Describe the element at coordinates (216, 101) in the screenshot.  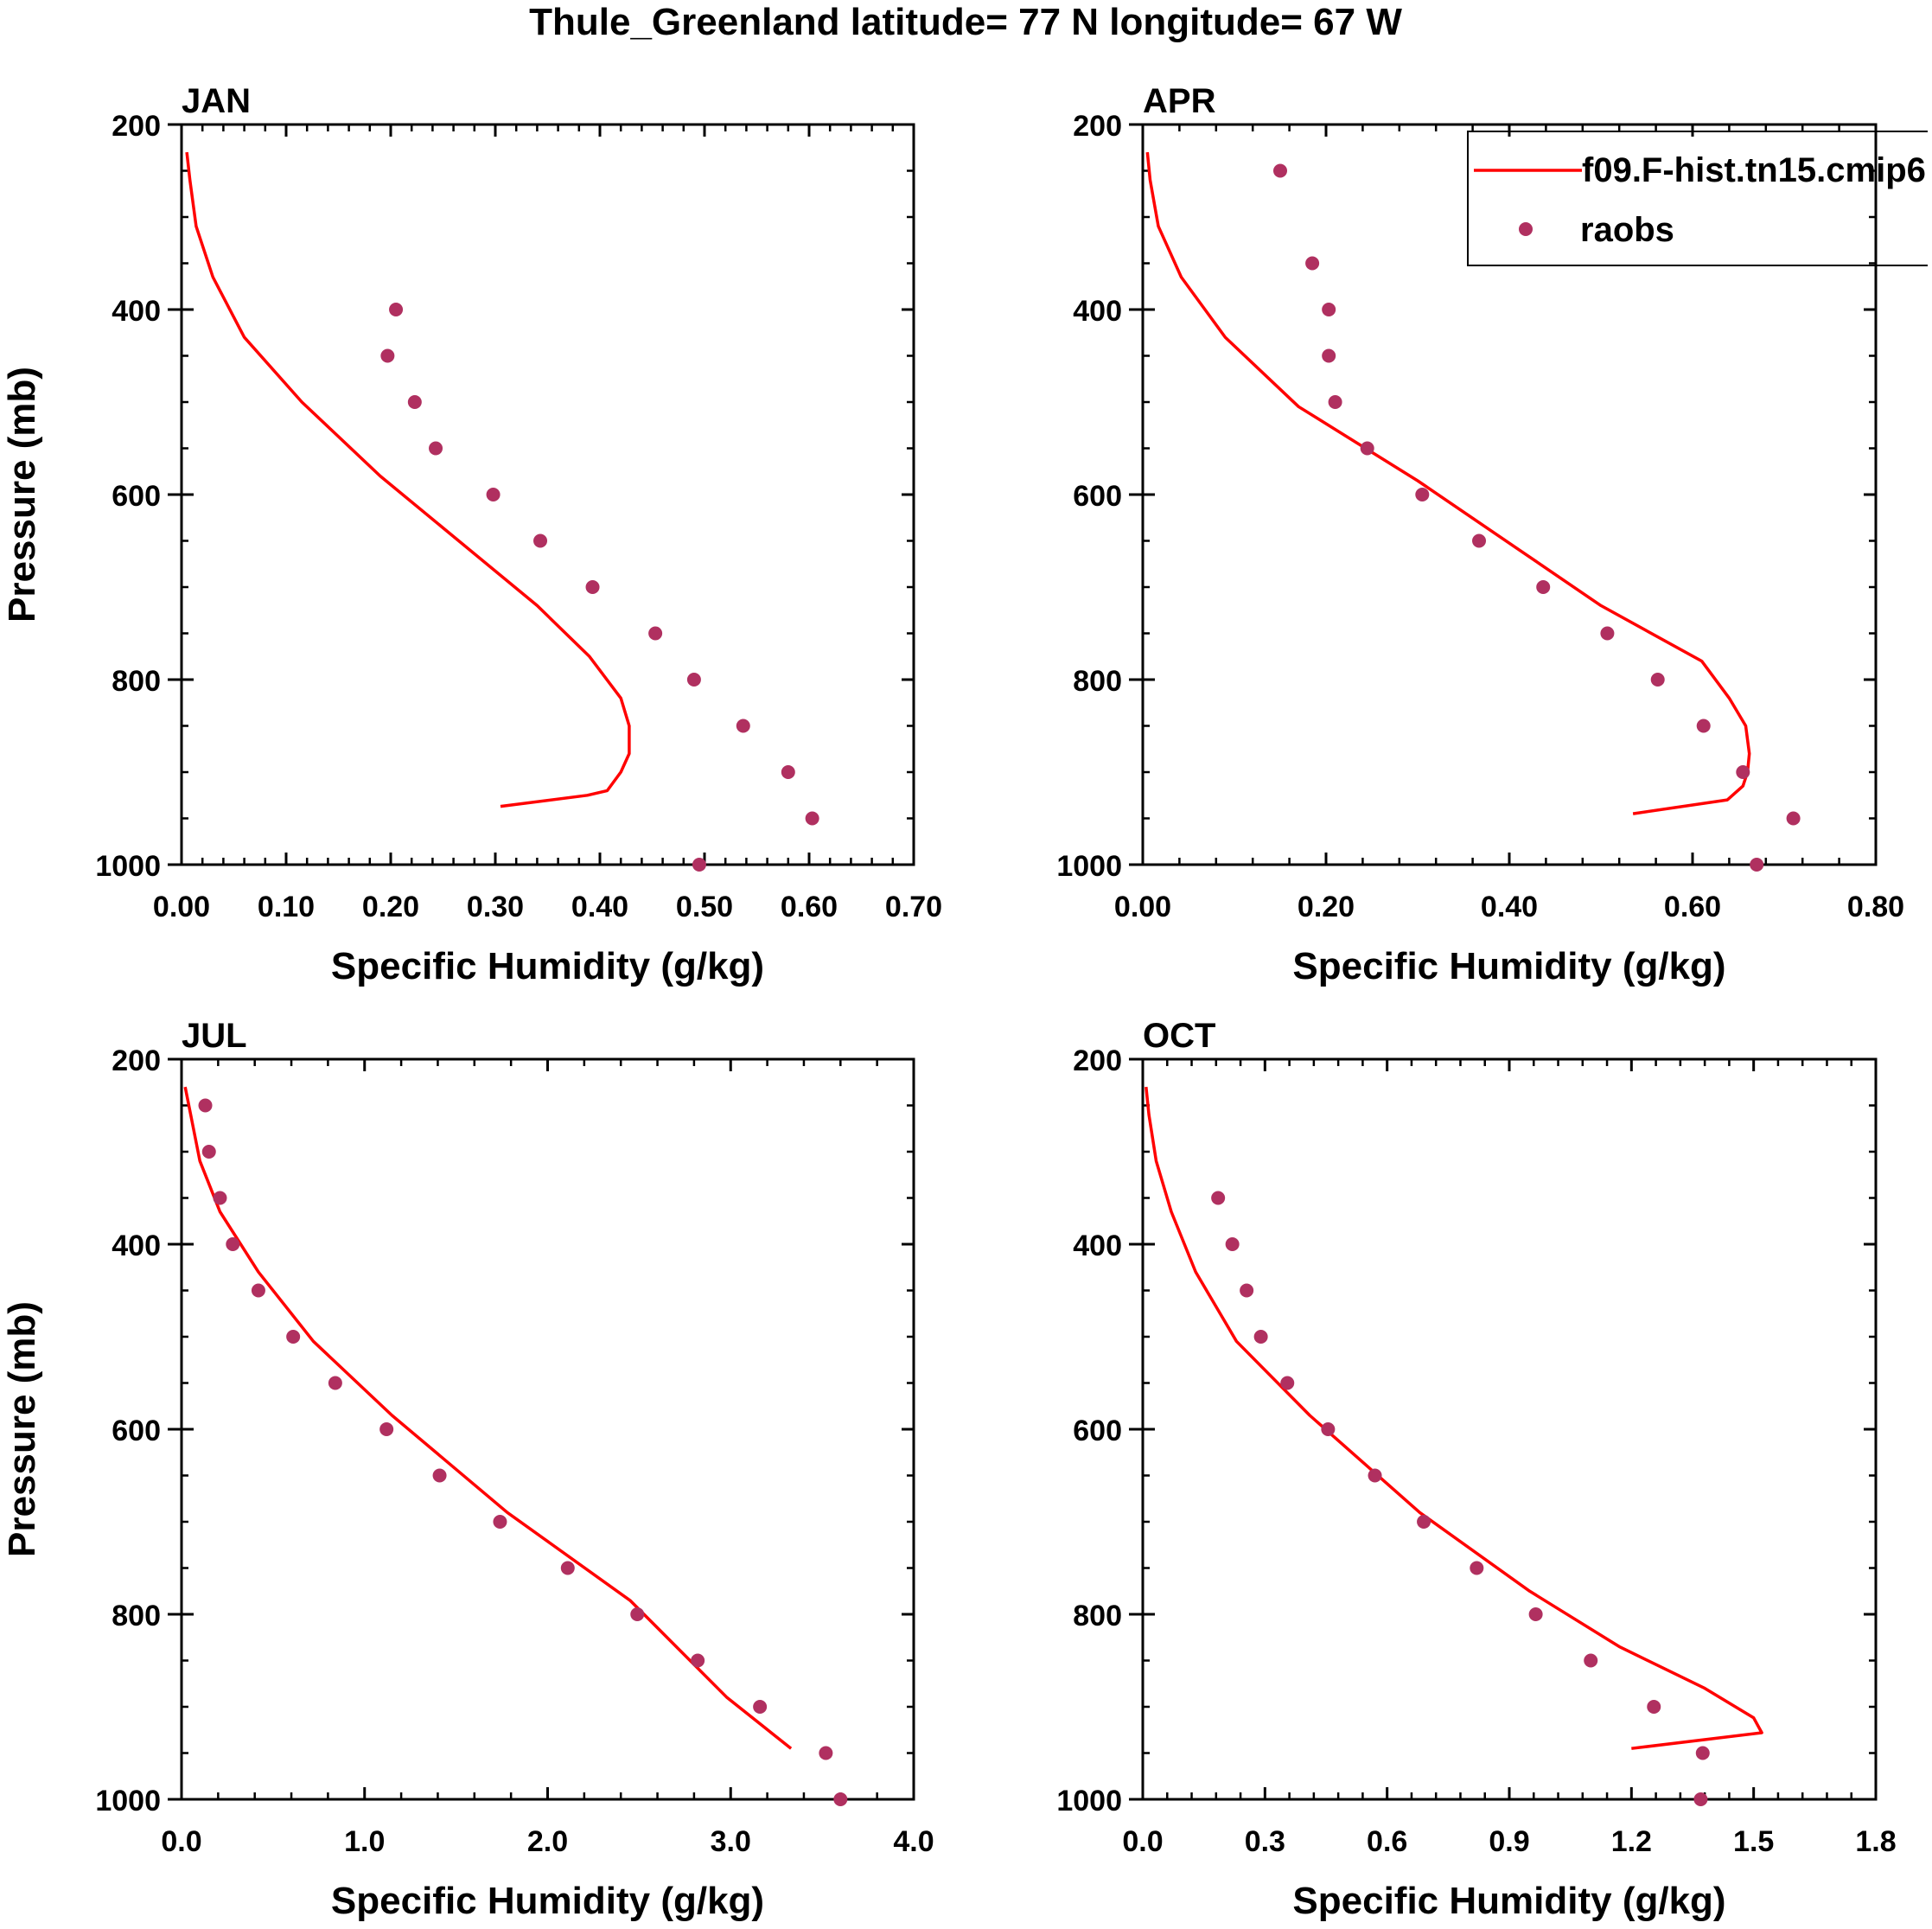
I see `panel-title: JAN` at that location.